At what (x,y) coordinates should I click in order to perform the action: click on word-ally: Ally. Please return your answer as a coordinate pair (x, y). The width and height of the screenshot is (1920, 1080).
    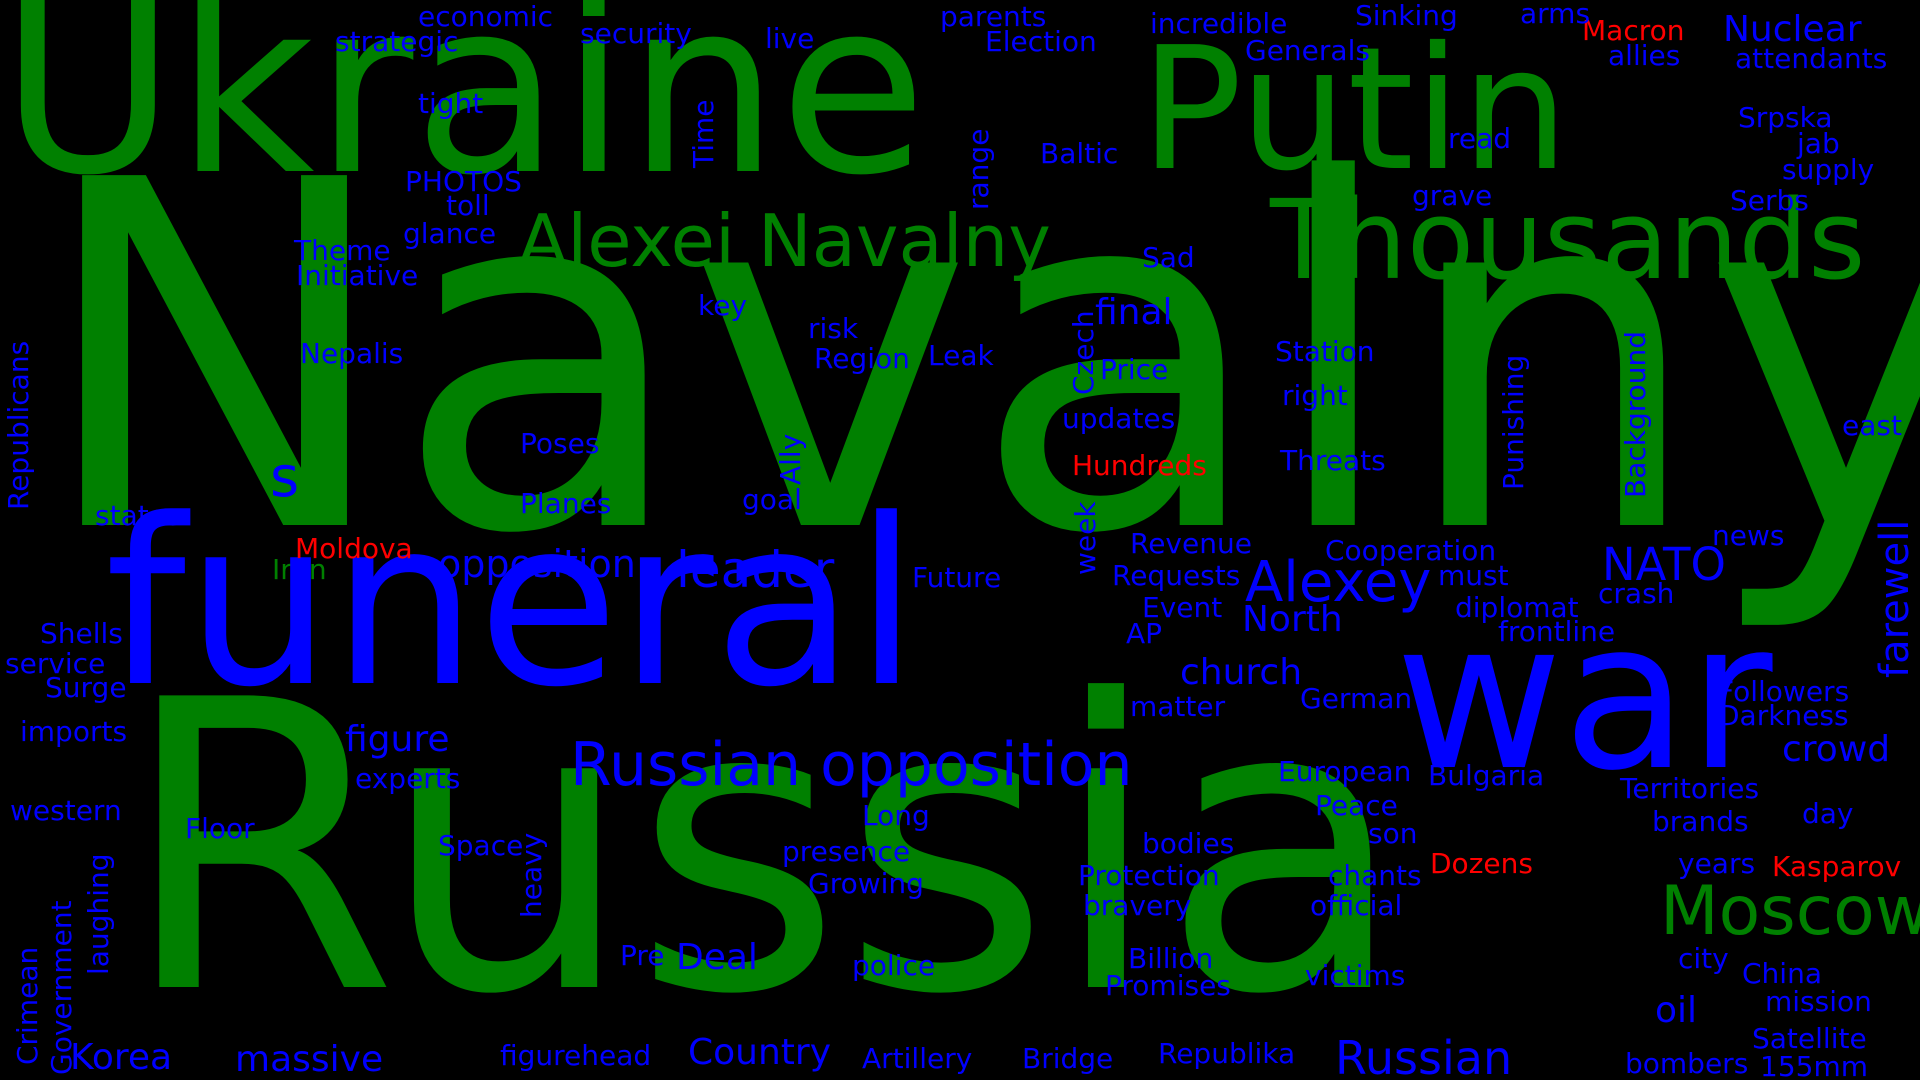
    Looking at the image, I should click on (790, 459).